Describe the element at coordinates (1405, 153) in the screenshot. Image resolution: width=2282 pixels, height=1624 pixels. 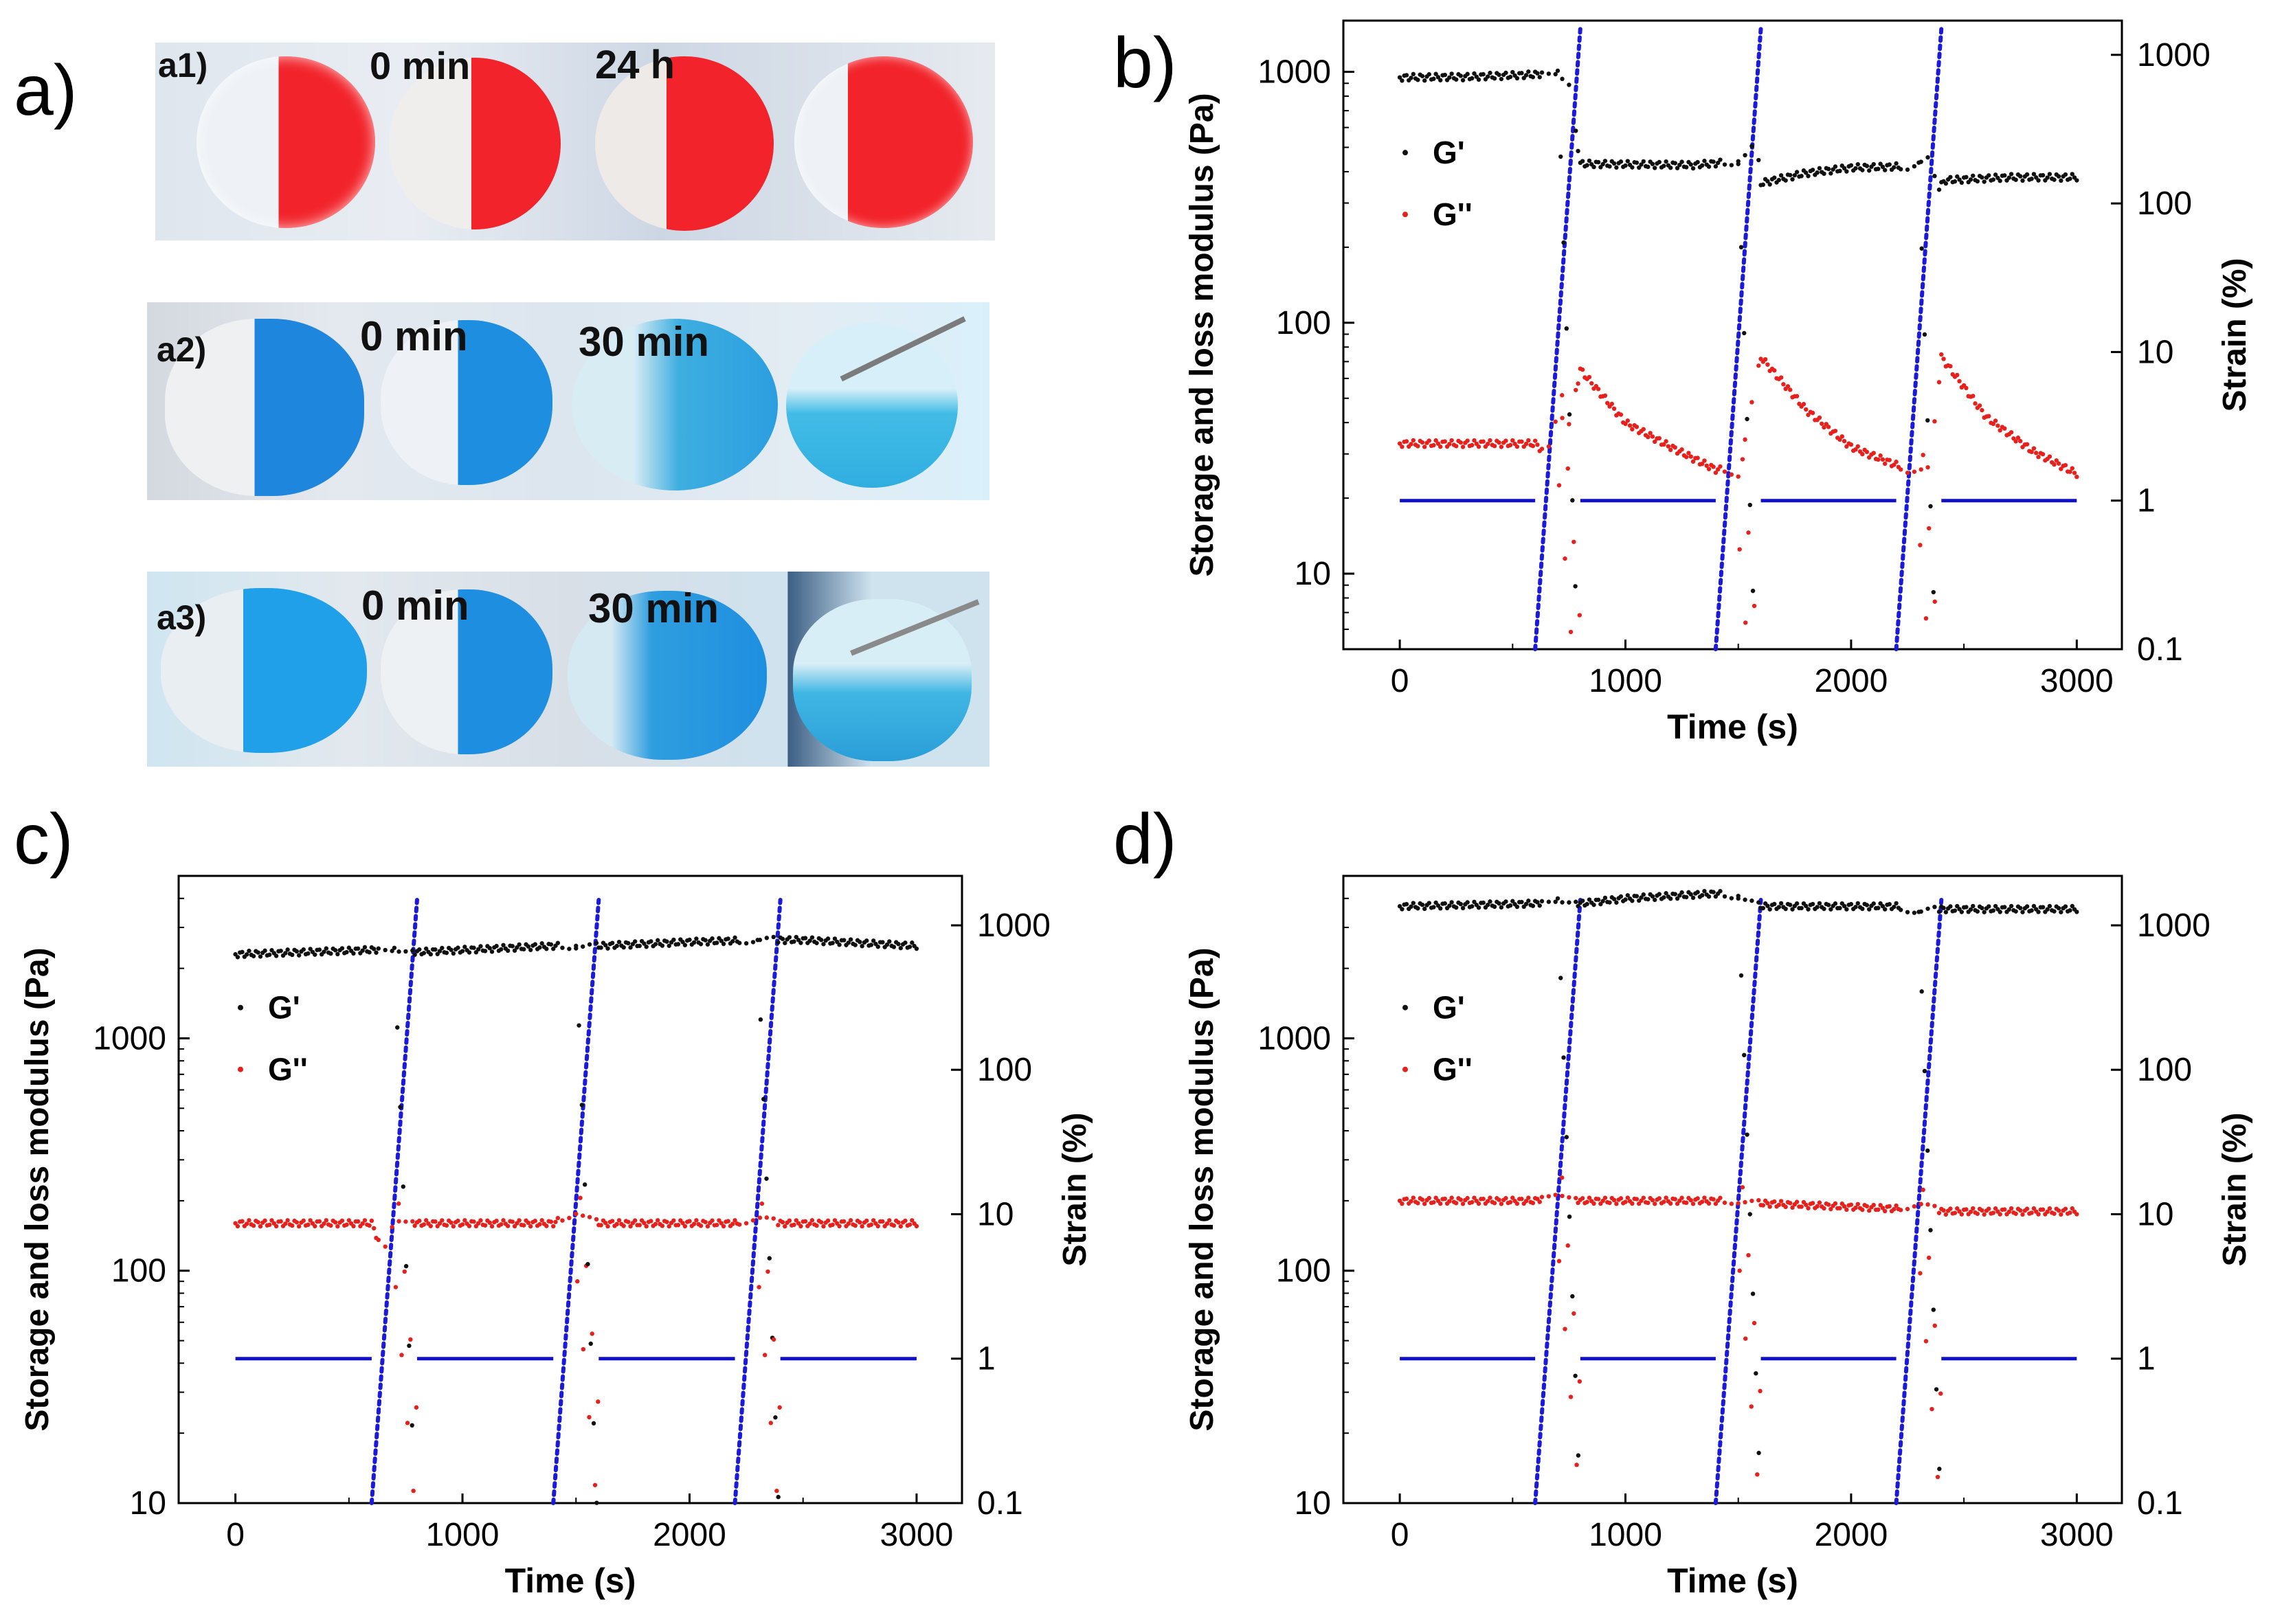
I see `legend-marker-b-gprime` at that location.